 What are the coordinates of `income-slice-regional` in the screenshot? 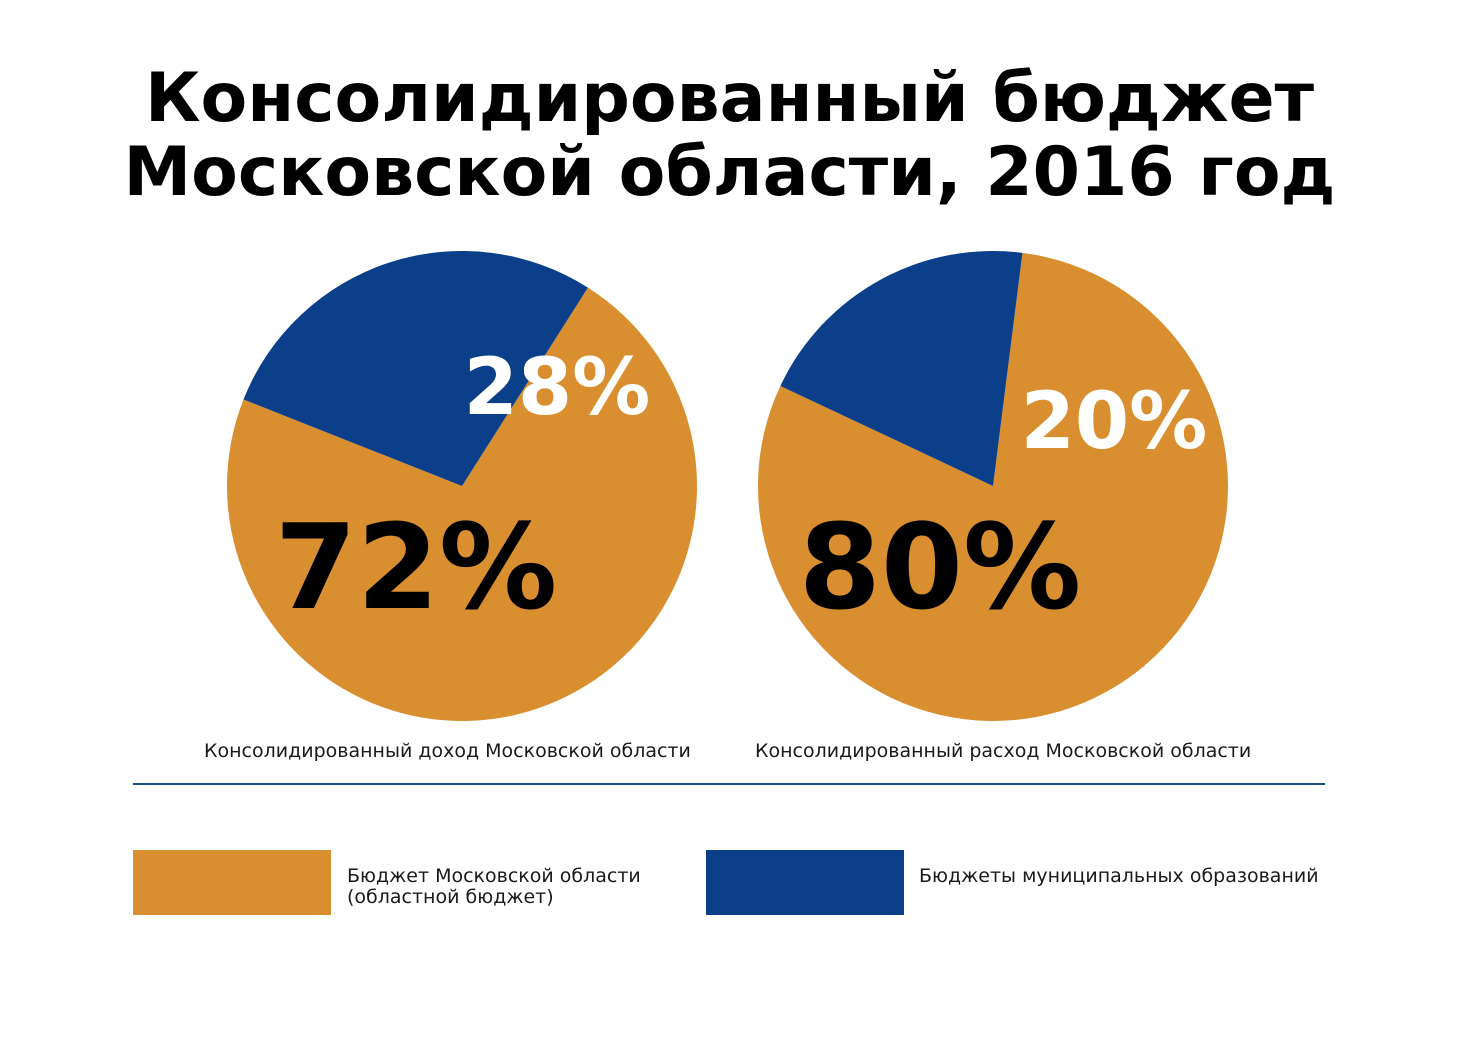 It's located at (461, 504).